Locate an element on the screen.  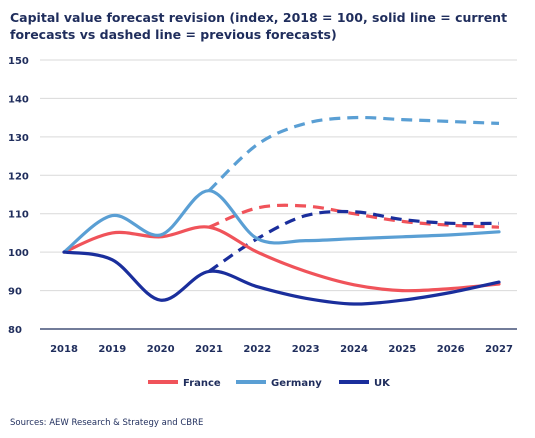
x-tick-label: 2026 is located at coordinates (451, 349).